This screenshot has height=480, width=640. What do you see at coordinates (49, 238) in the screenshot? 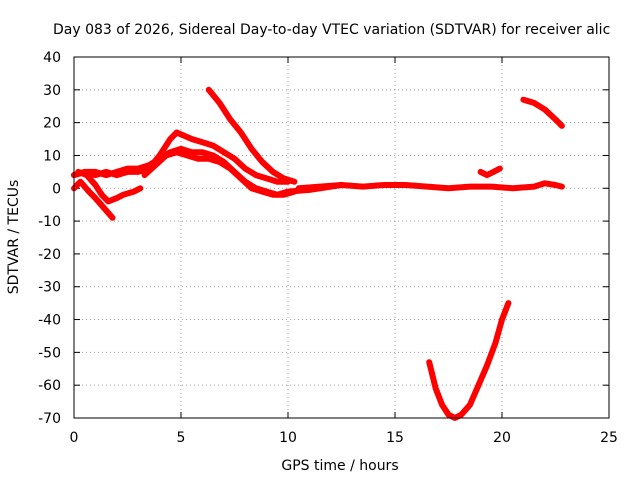
I see `y-tick-labels: -70 -60 -50 -40 -30 -20 -10 0 10 20 30 40` at bounding box center [49, 238].